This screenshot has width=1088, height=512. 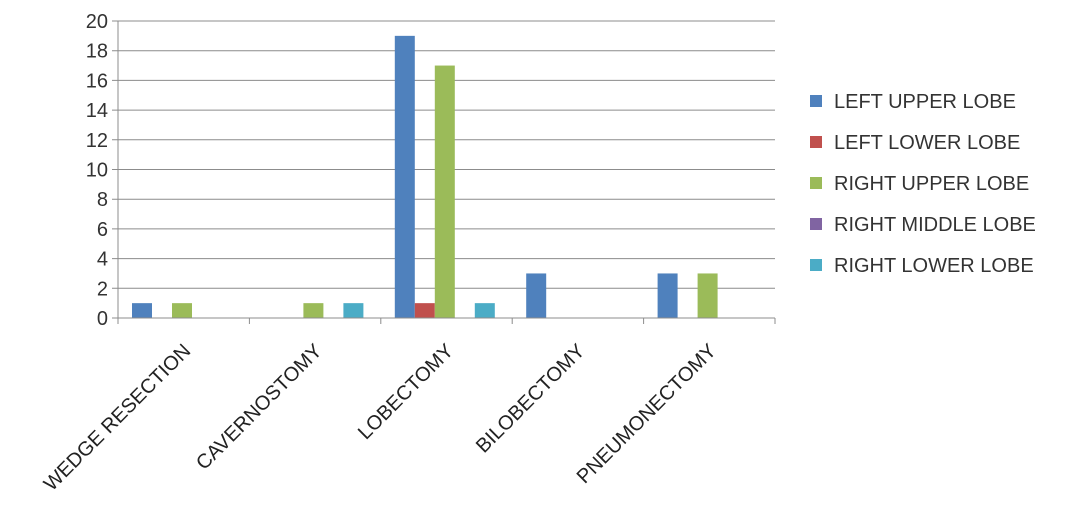 I want to click on y-tick-label: 16, so click(x=97, y=81).